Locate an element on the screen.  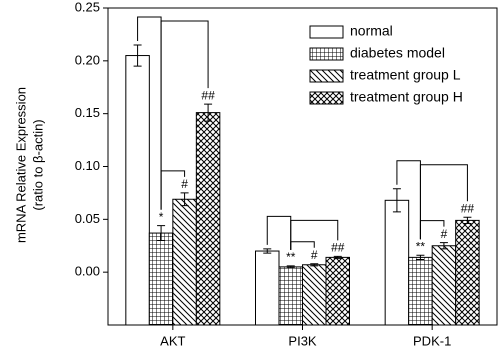
y-tick-label: 0.05 is located at coordinates (87, 218).